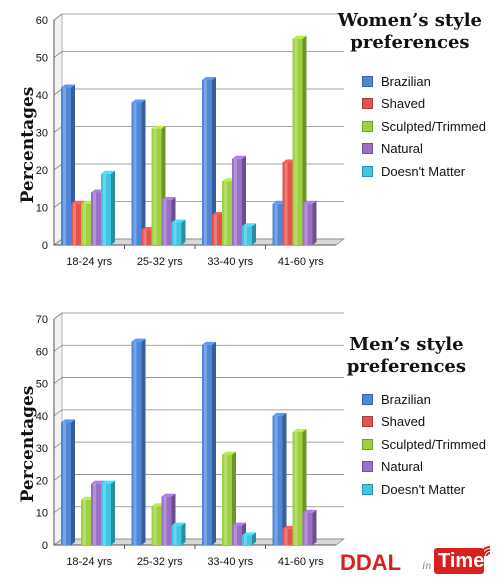  What do you see at coordinates (418, 563) in the screenshot?
I see `ddal-in-time-logo: DDAL in Time` at bounding box center [418, 563].